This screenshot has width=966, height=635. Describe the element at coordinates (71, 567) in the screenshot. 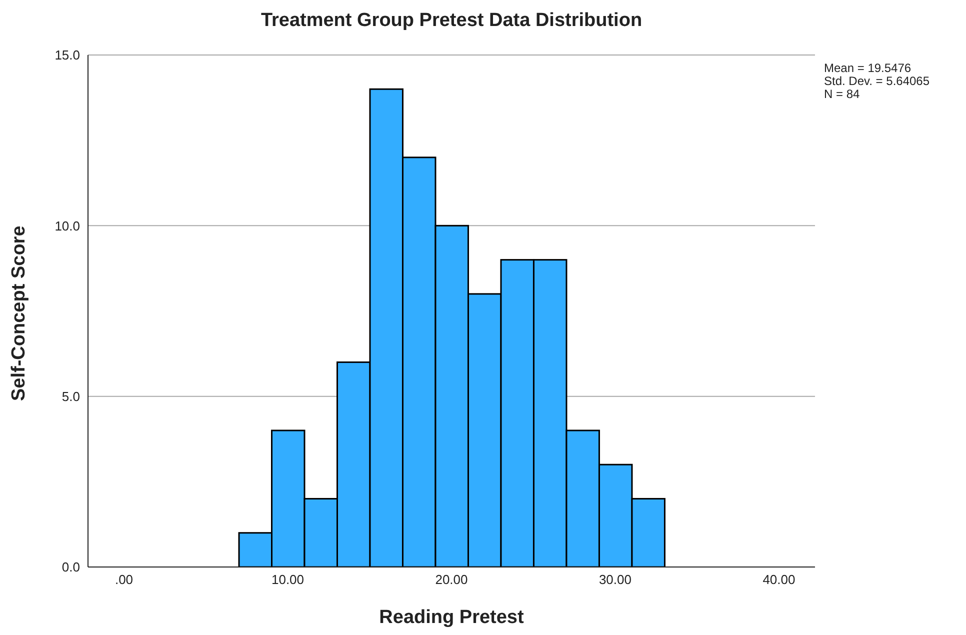

I see `y-tick-label: 0.0` at that location.